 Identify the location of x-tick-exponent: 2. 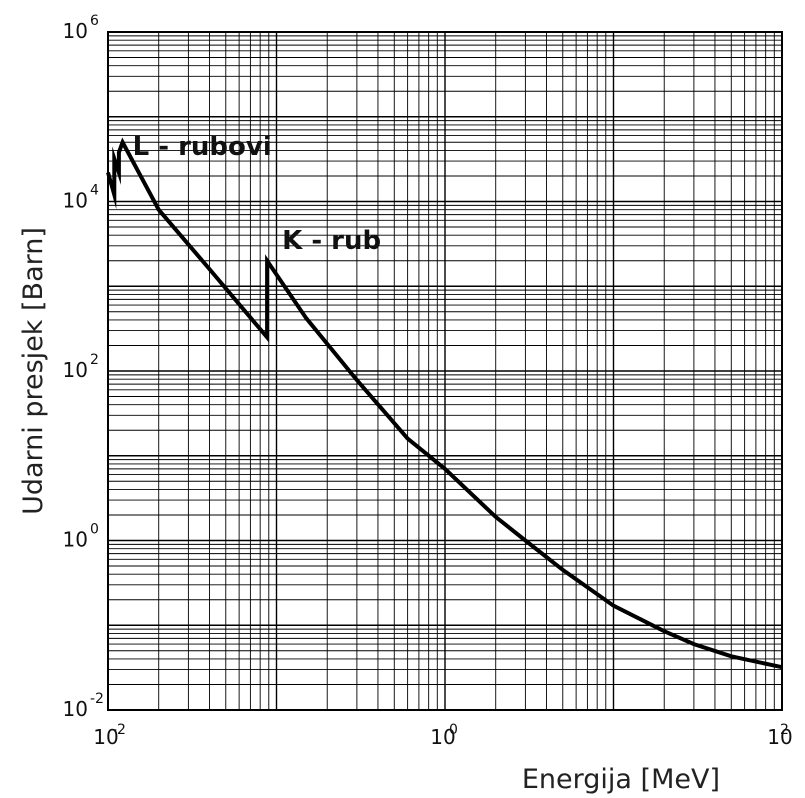
(784, 730).